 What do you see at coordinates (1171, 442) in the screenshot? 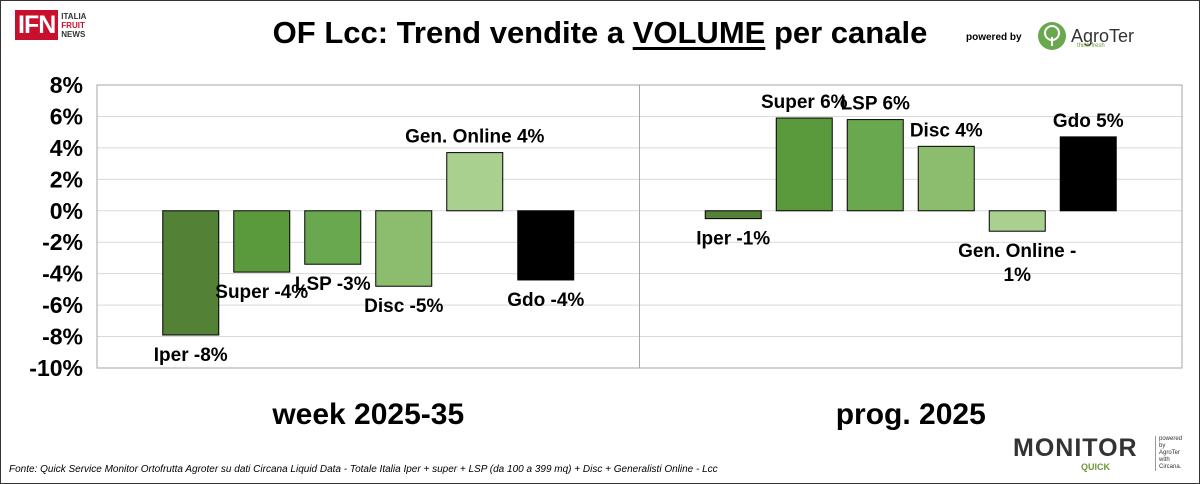
I see `monitor-side-line1: powered by` at bounding box center [1171, 442].